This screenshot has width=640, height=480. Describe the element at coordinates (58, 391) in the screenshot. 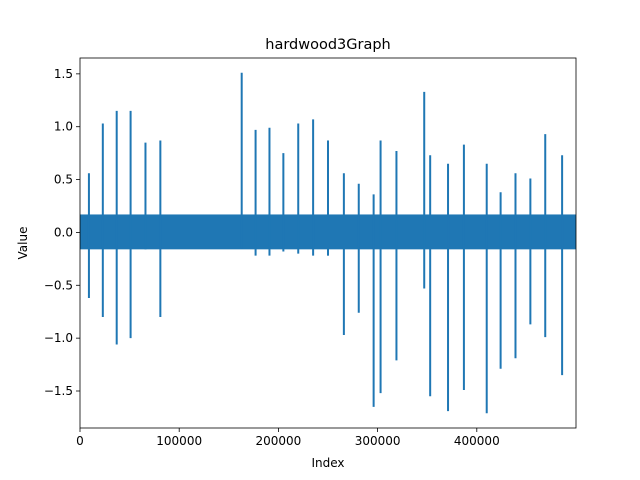

I see `y-tick-label: −1.5` at that location.